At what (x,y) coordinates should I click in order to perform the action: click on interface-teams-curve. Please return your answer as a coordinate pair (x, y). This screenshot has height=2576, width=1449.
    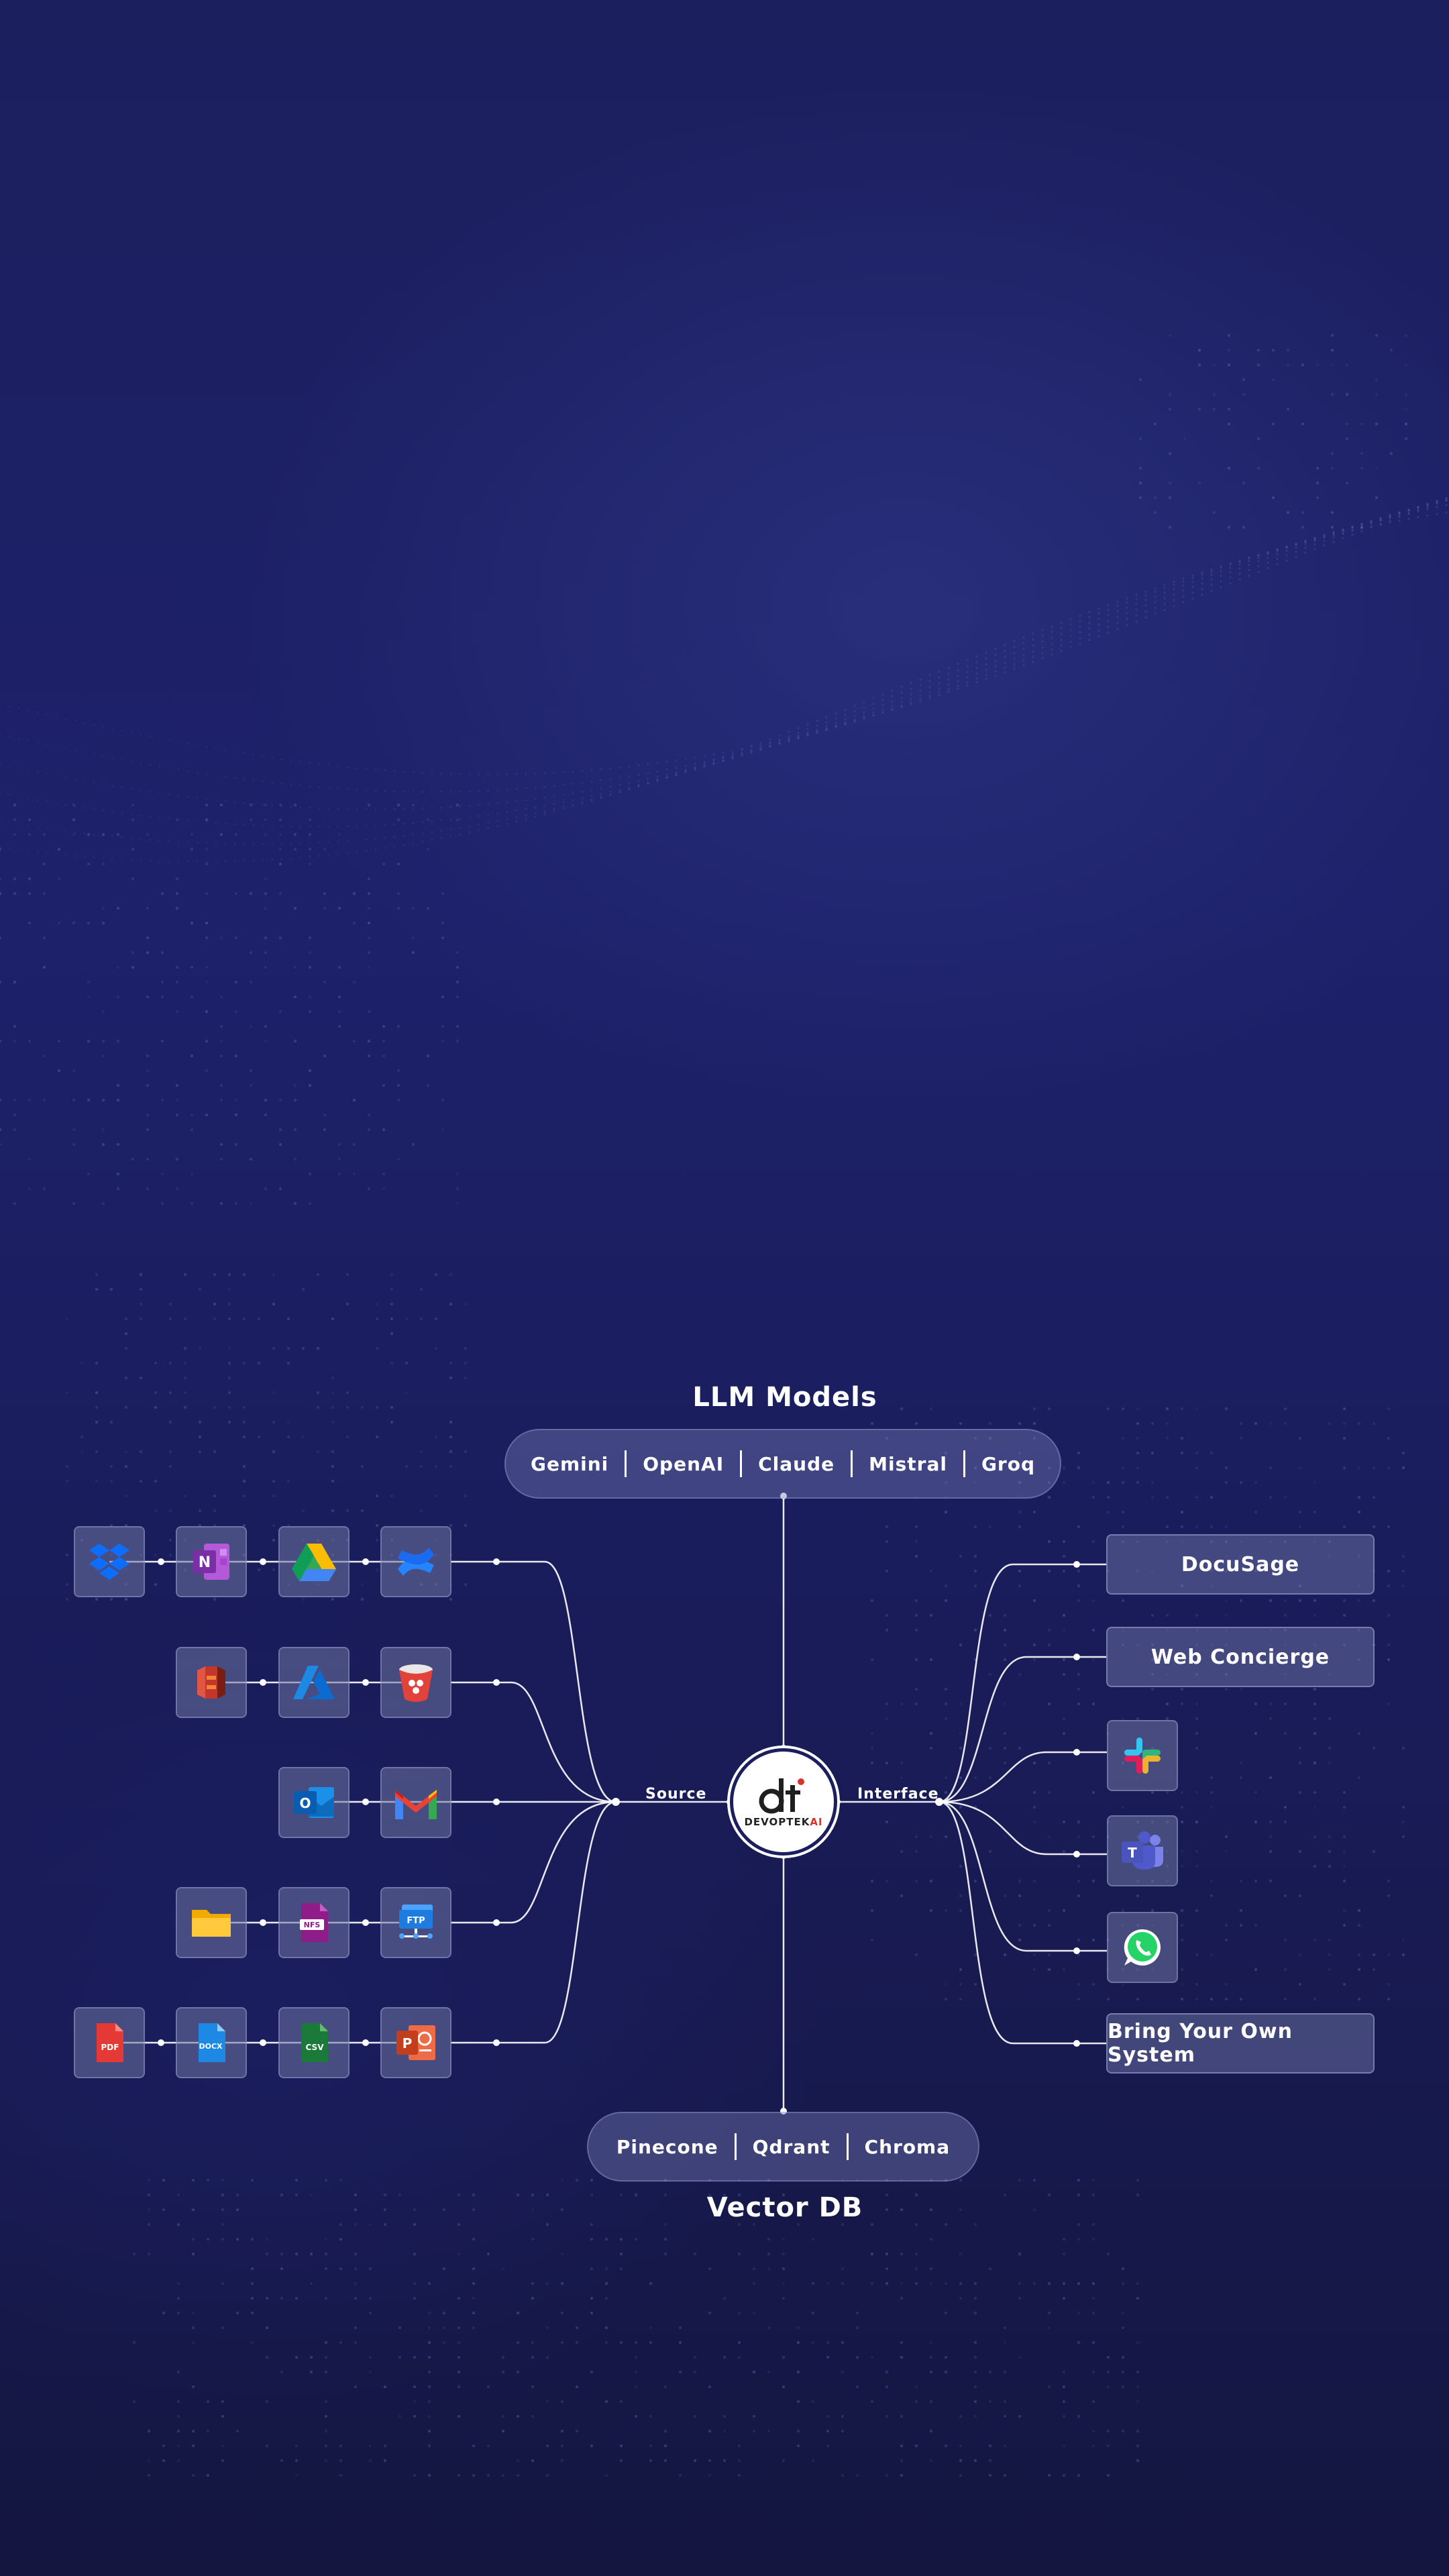
    Looking at the image, I should click on (1022, 1828).